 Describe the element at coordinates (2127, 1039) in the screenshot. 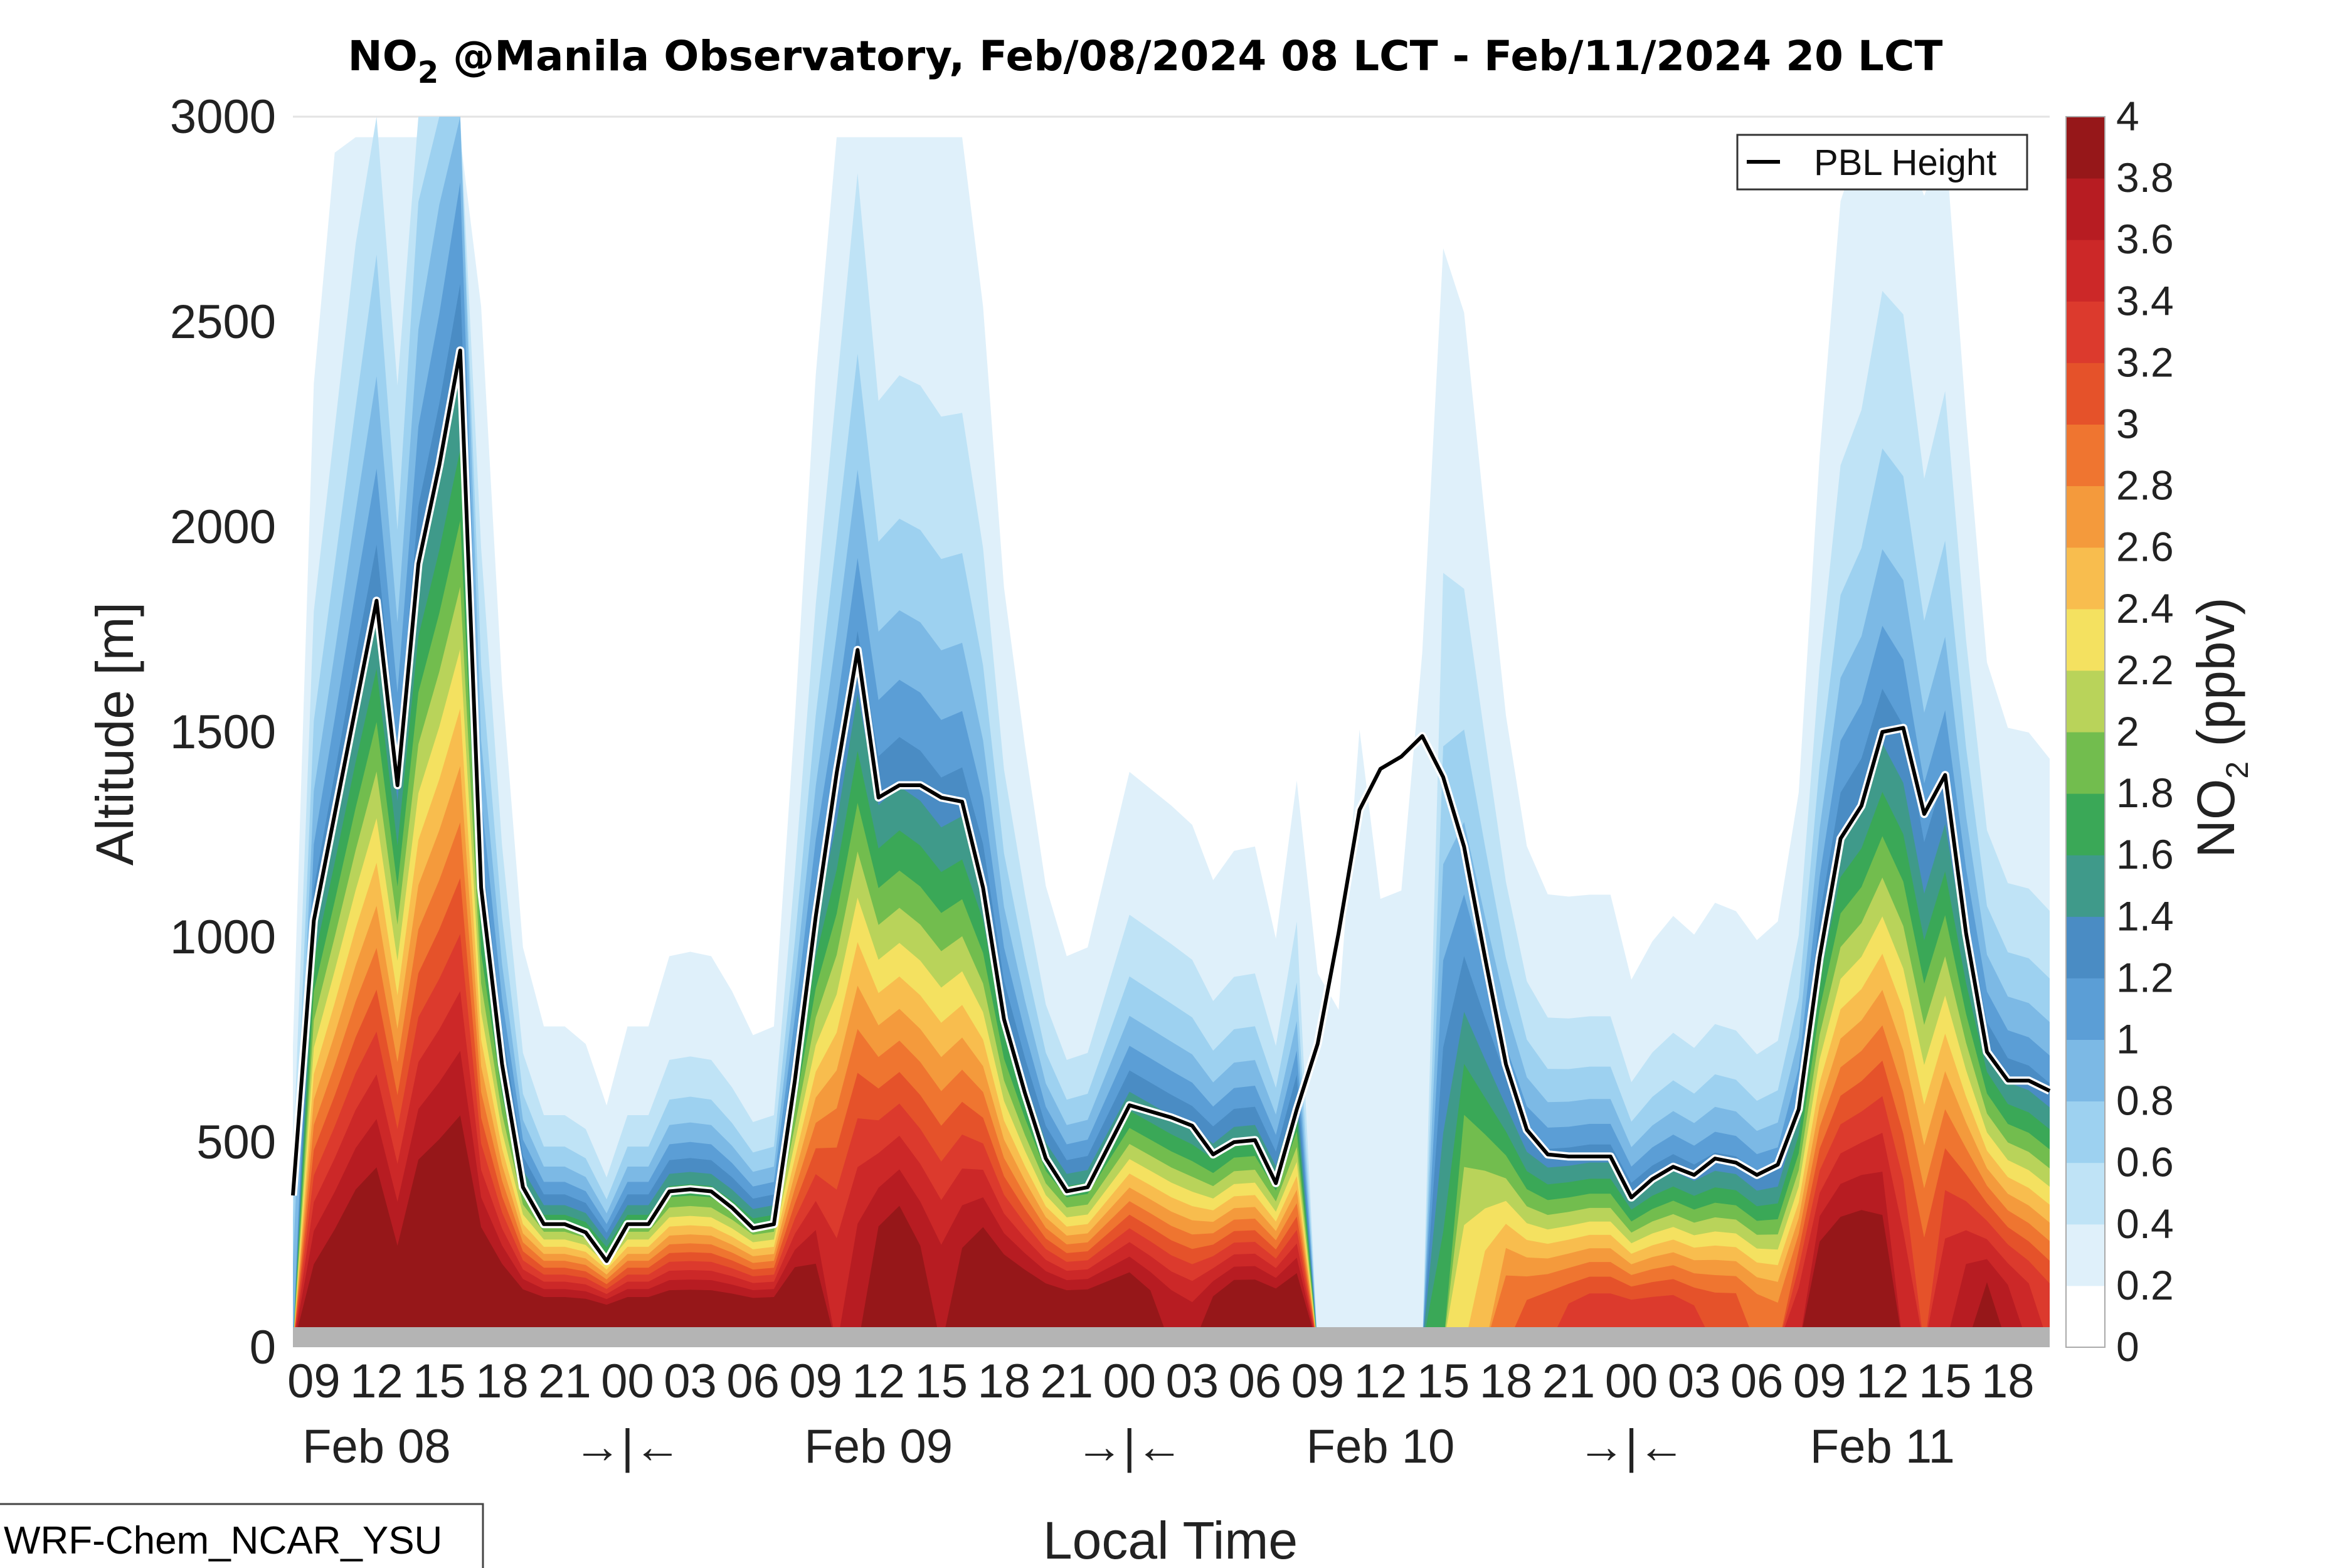

I see `colorbar-tick-label: 1` at that location.